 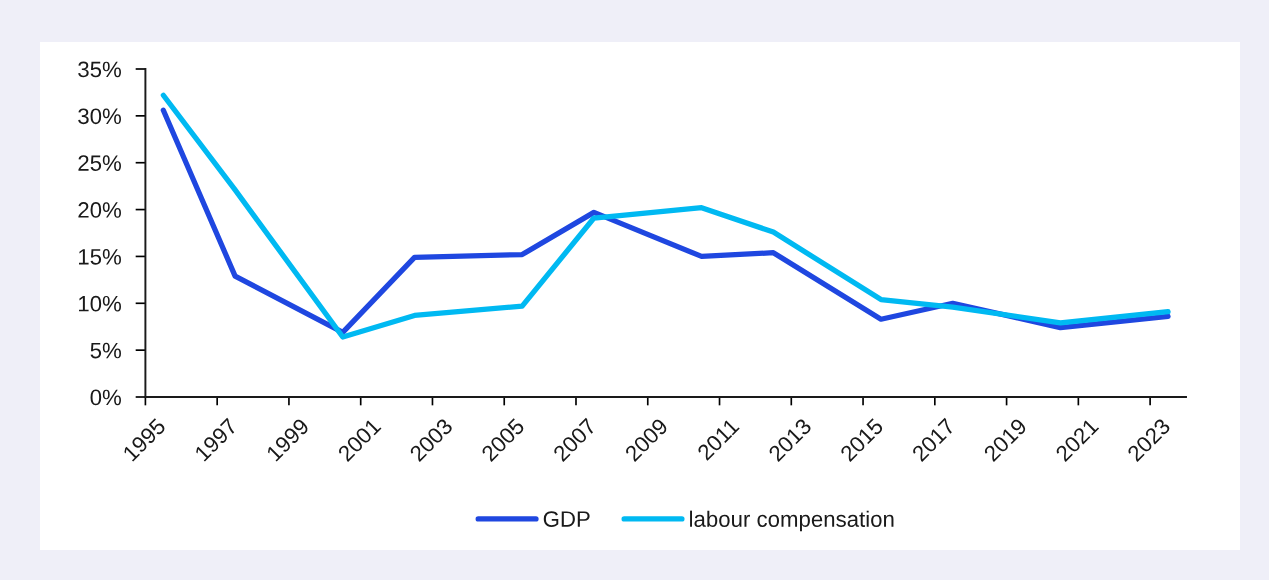 What do you see at coordinates (105, 397) in the screenshot?
I see `y-tick-label: 0%` at bounding box center [105, 397].